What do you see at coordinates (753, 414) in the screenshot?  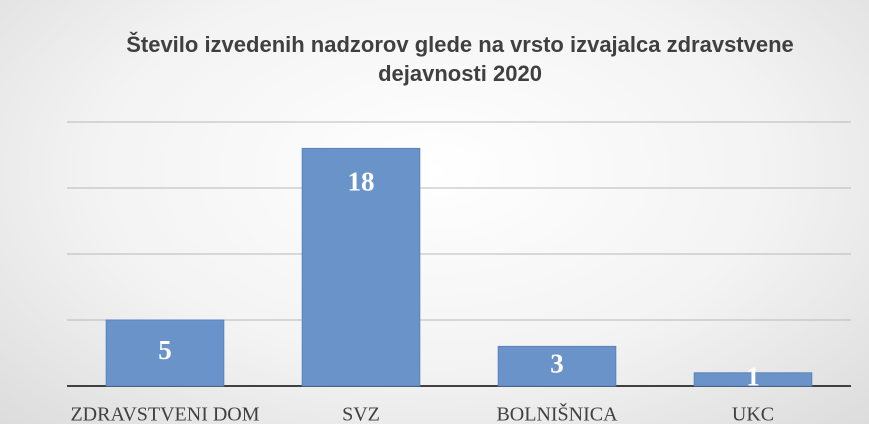 I see `x-tick-label: UKC` at bounding box center [753, 414].